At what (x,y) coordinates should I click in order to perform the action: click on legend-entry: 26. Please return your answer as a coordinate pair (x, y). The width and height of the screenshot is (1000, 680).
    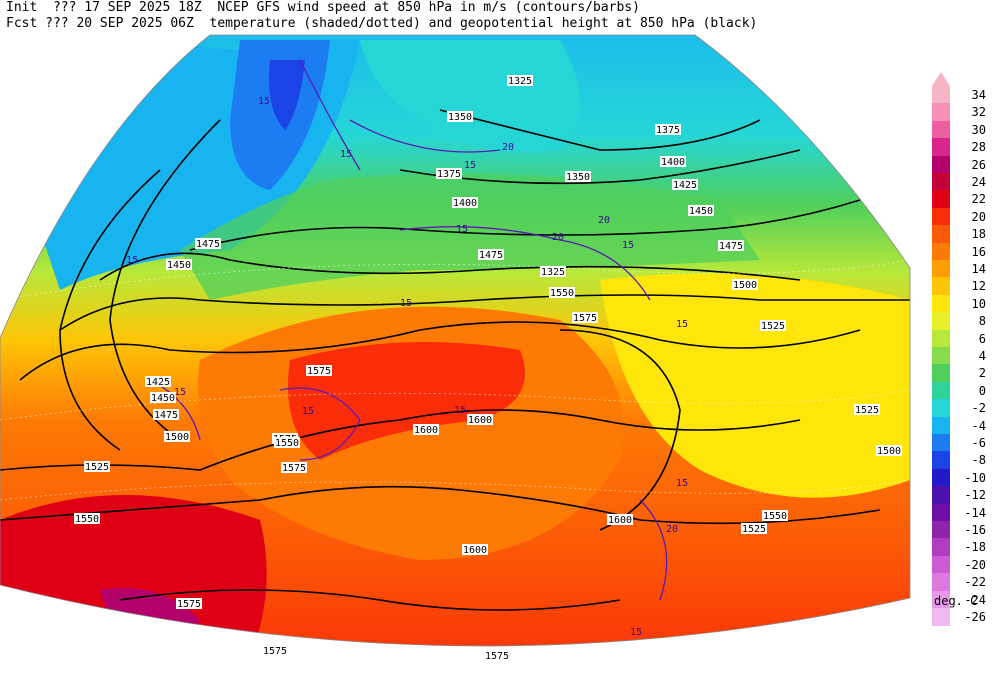
    Looking at the image, I should click on (964, 164).